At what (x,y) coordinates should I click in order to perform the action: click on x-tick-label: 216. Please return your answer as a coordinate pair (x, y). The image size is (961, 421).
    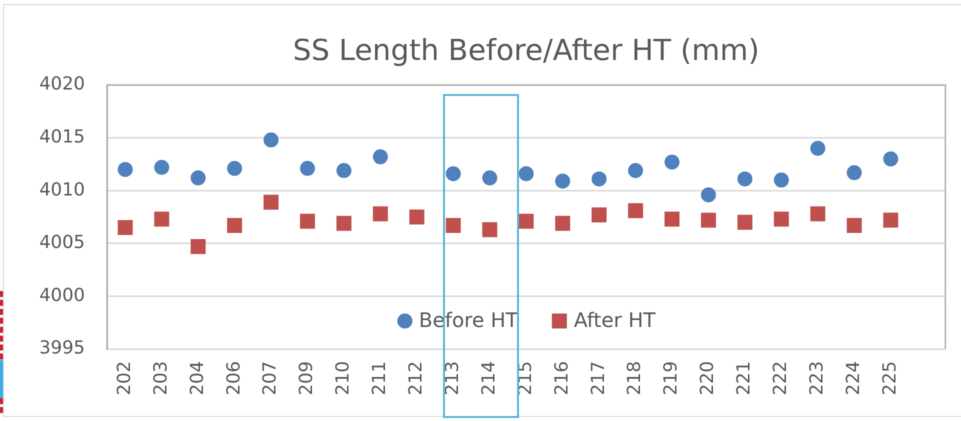
    Looking at the image, I should click on (561, 378).